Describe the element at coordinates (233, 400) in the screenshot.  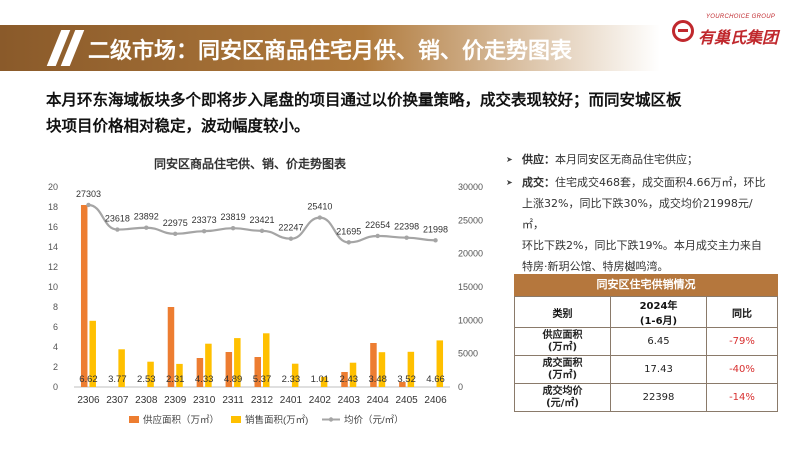
I see `x-tick-label: 2311` at that location.